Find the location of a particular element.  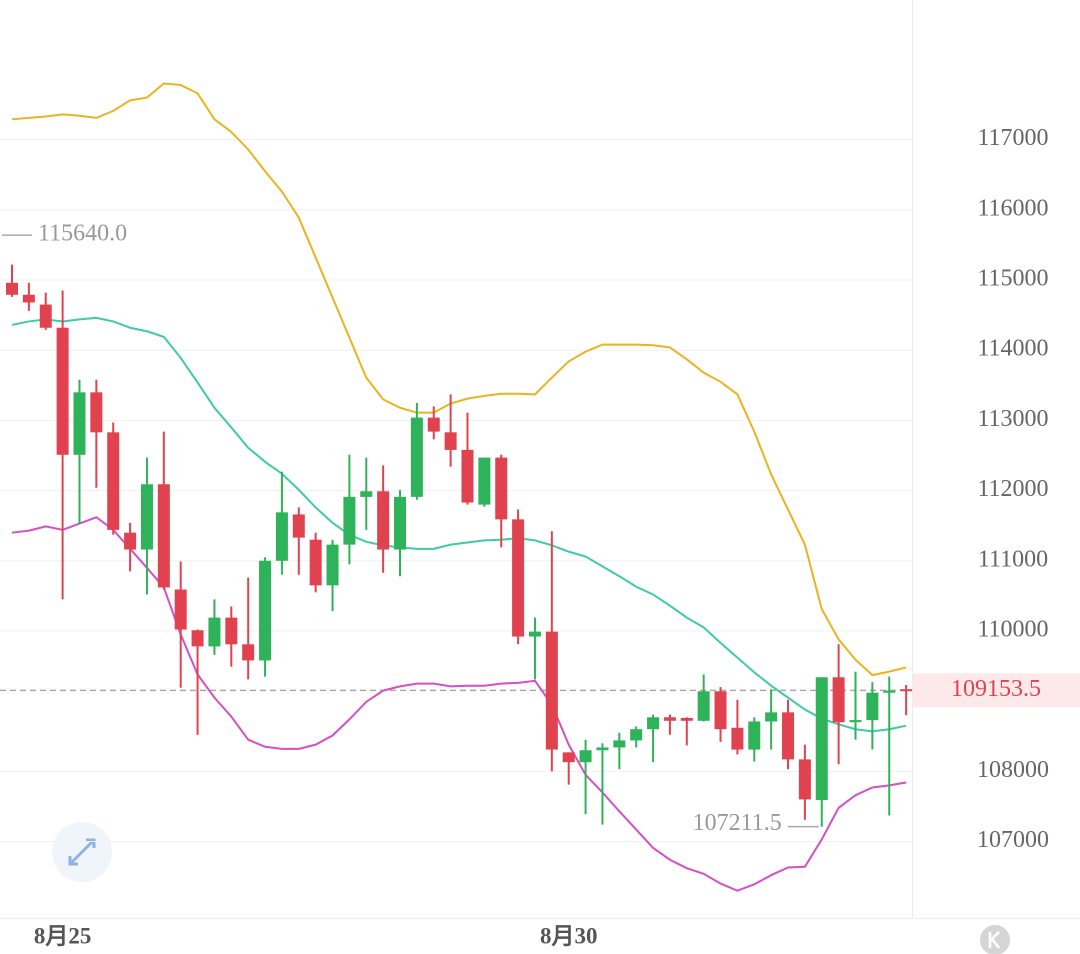

last-price-label: 109153.5 is located at coordinates (996, 689).